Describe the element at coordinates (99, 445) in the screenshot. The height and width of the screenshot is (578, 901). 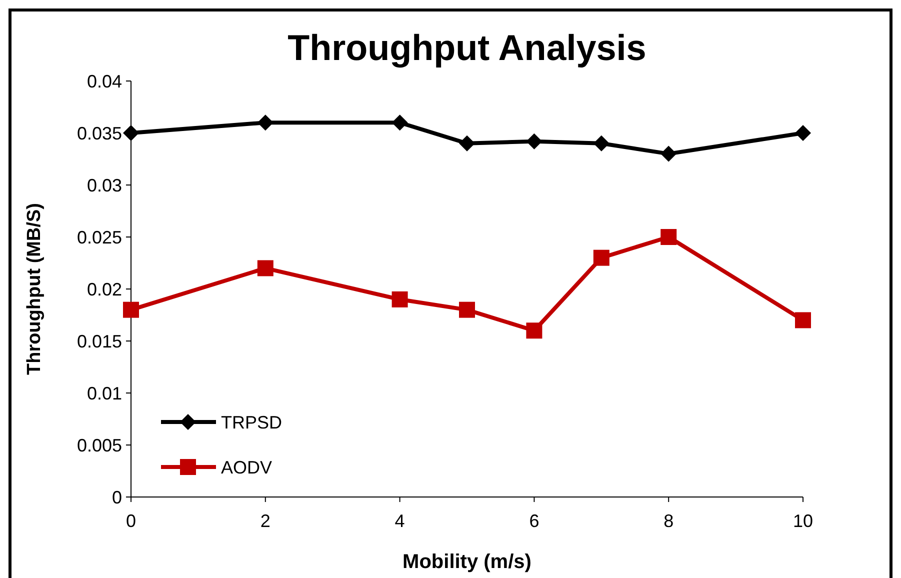
I see `y-tick-label: 0.005` at that location.